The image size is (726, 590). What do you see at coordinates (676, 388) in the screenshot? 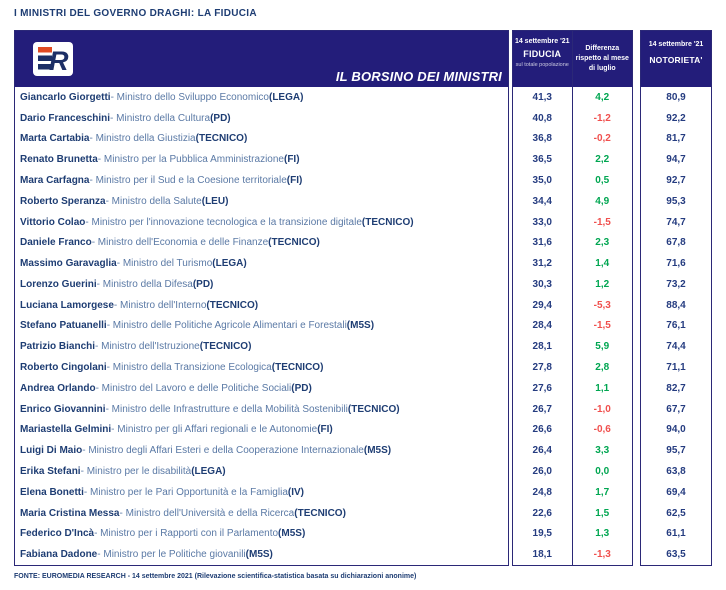
I see `notorieta-row: 82,7` at bounding box center [676, 388].